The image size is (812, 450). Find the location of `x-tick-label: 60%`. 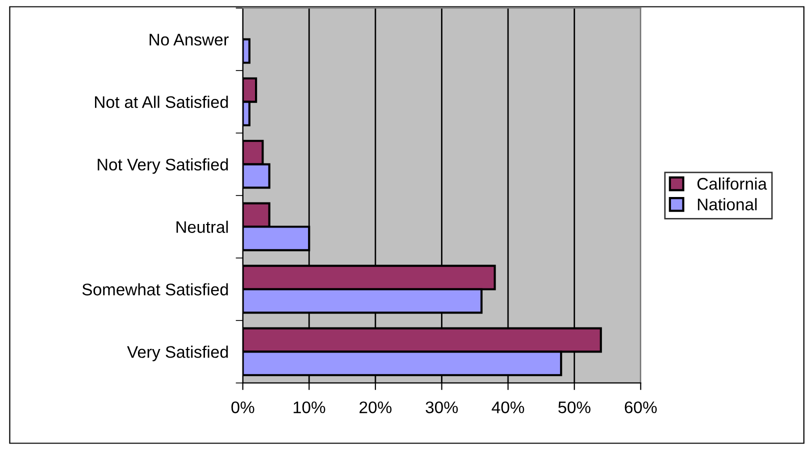

x-tick-label: 60% is located at coordinates (640, 407).